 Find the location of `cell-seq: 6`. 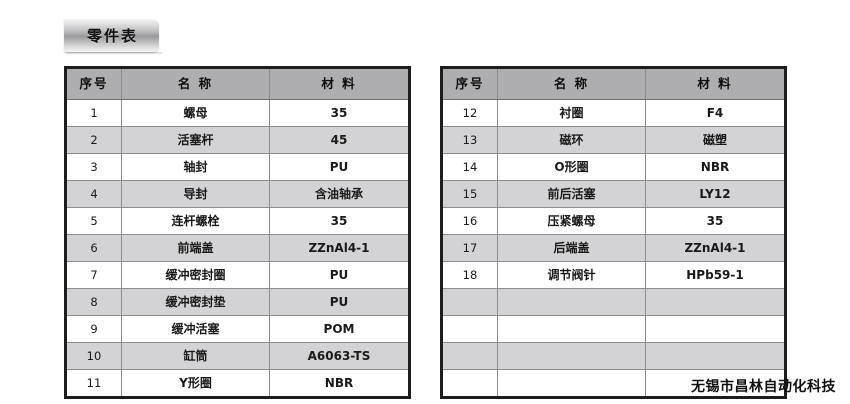

cell-seq: 6 is located at coordinates (93, 248).